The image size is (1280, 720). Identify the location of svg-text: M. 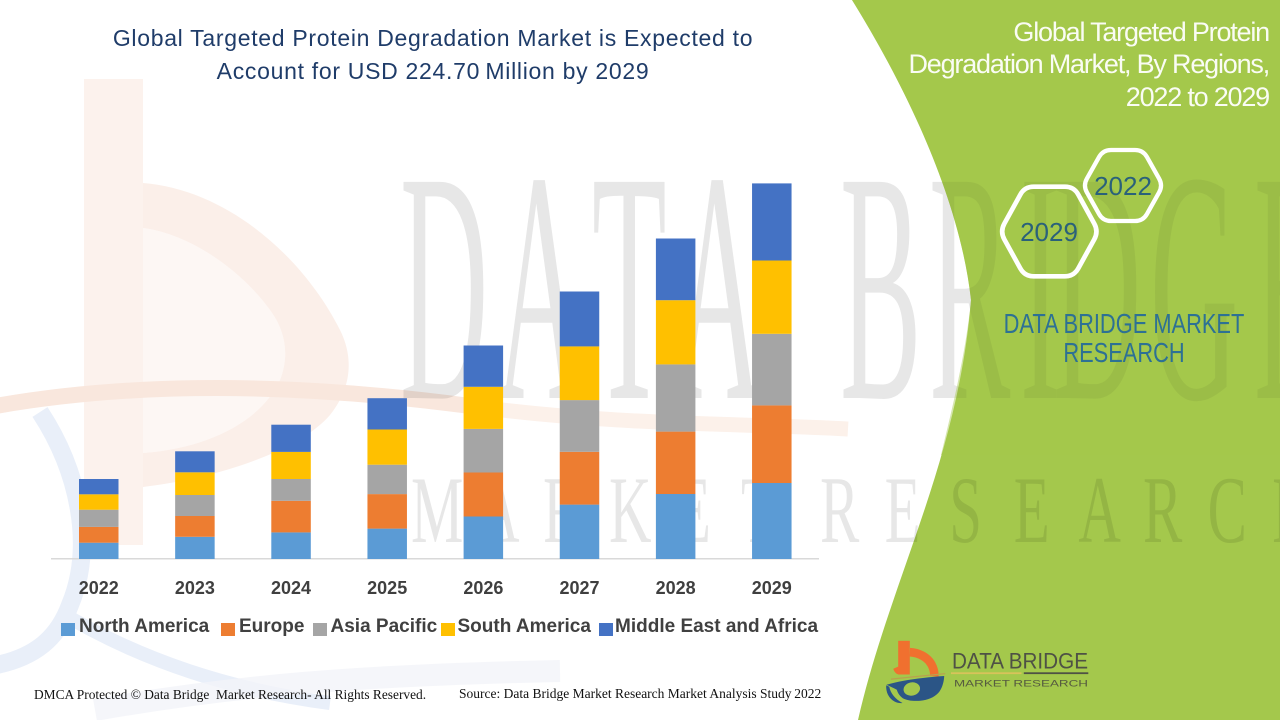
(437, 511).